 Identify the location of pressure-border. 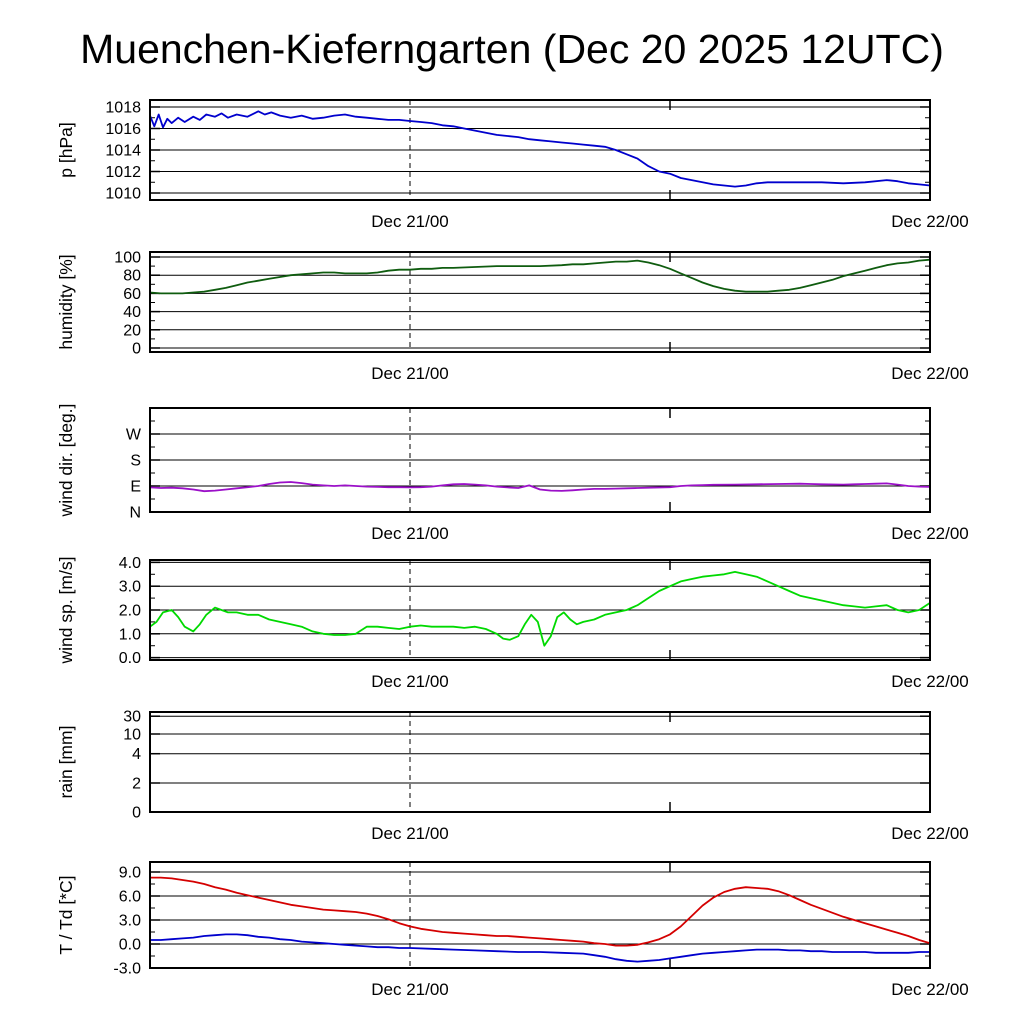
(540, 150).